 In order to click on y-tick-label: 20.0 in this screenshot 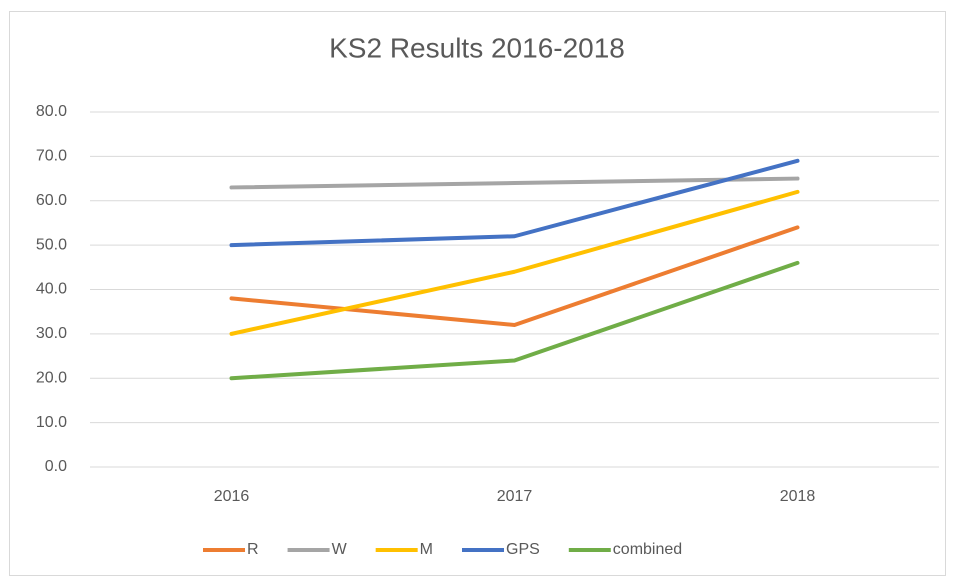, I will do `click(51, 377)`.